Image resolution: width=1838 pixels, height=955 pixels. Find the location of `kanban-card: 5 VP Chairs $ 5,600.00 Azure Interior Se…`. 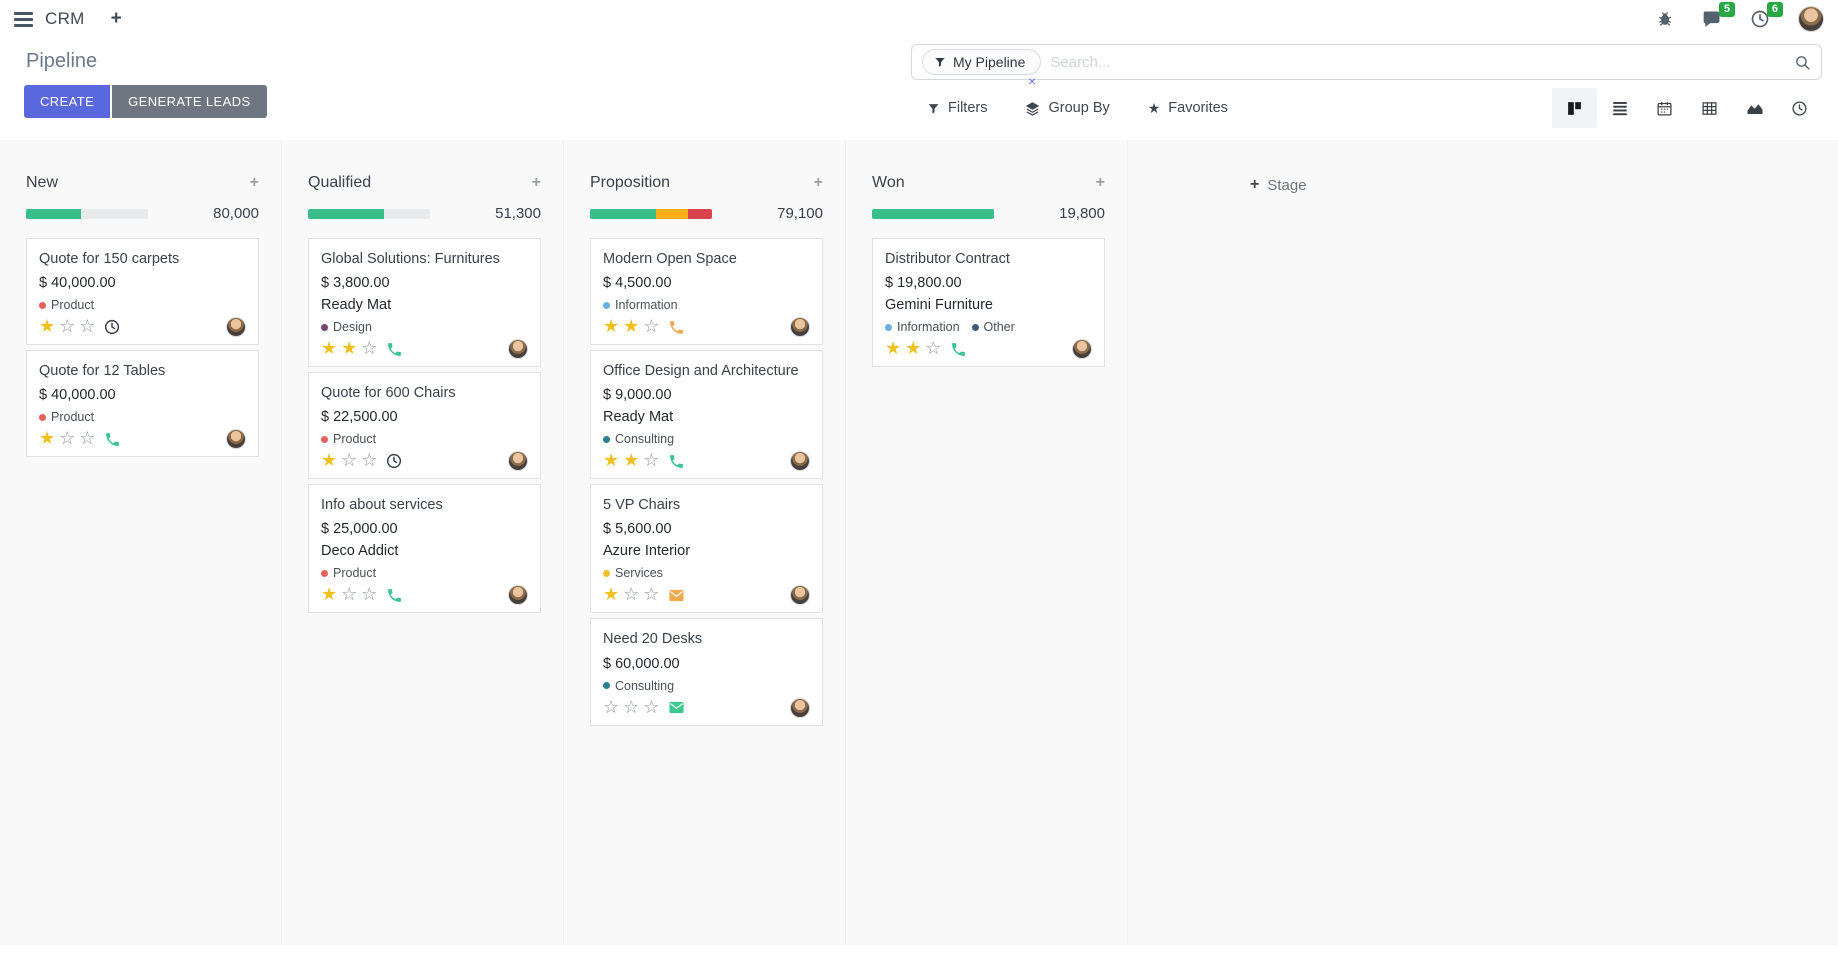

kanban-card: 5 VP Chairs $ 5,600.00 Azure Interior Se… is located at coordinates (706, 549).